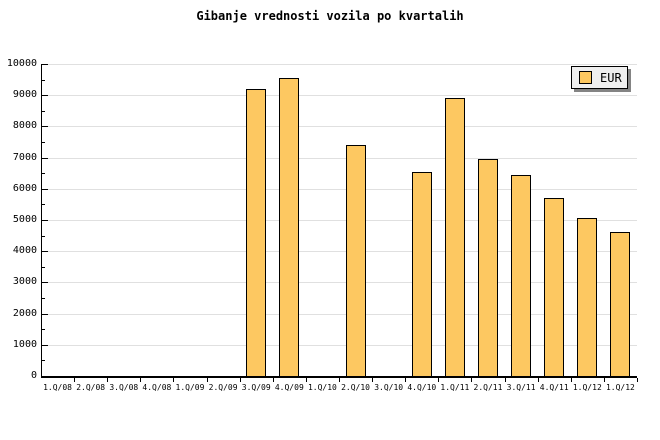 The image size is (660, 440). What do you see at coordinates (322, 387) in the screenshot?
I see `x-axis-label: 1.Q/10` at bounding box center [322, 387].